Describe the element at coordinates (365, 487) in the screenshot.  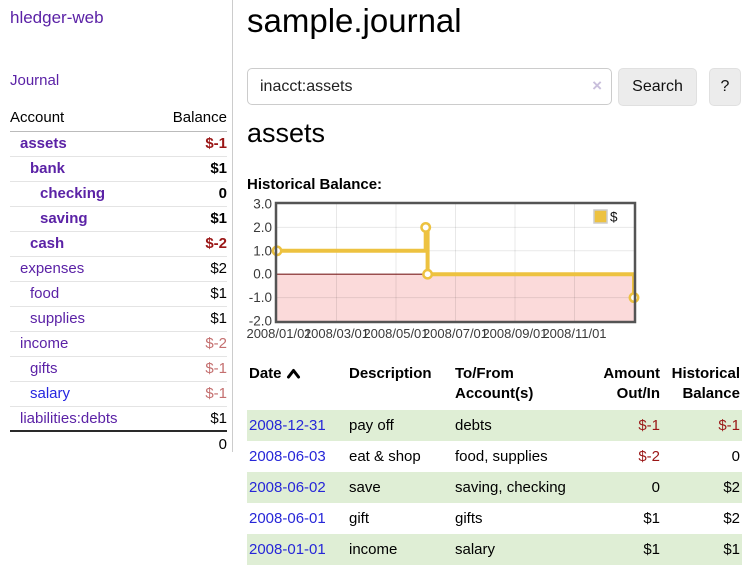
I see `transaction-description: save` at that location.